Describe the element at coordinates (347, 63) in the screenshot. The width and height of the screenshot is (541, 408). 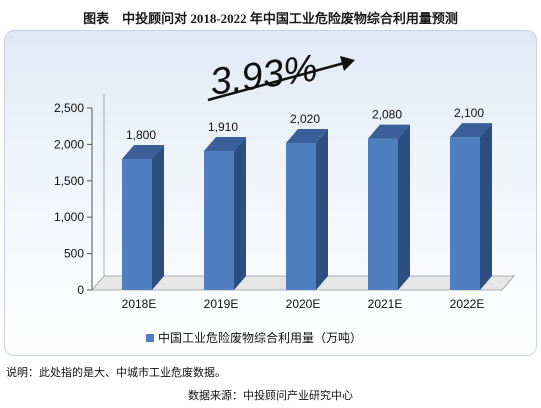
I see `growth-arrow-head` at that location.